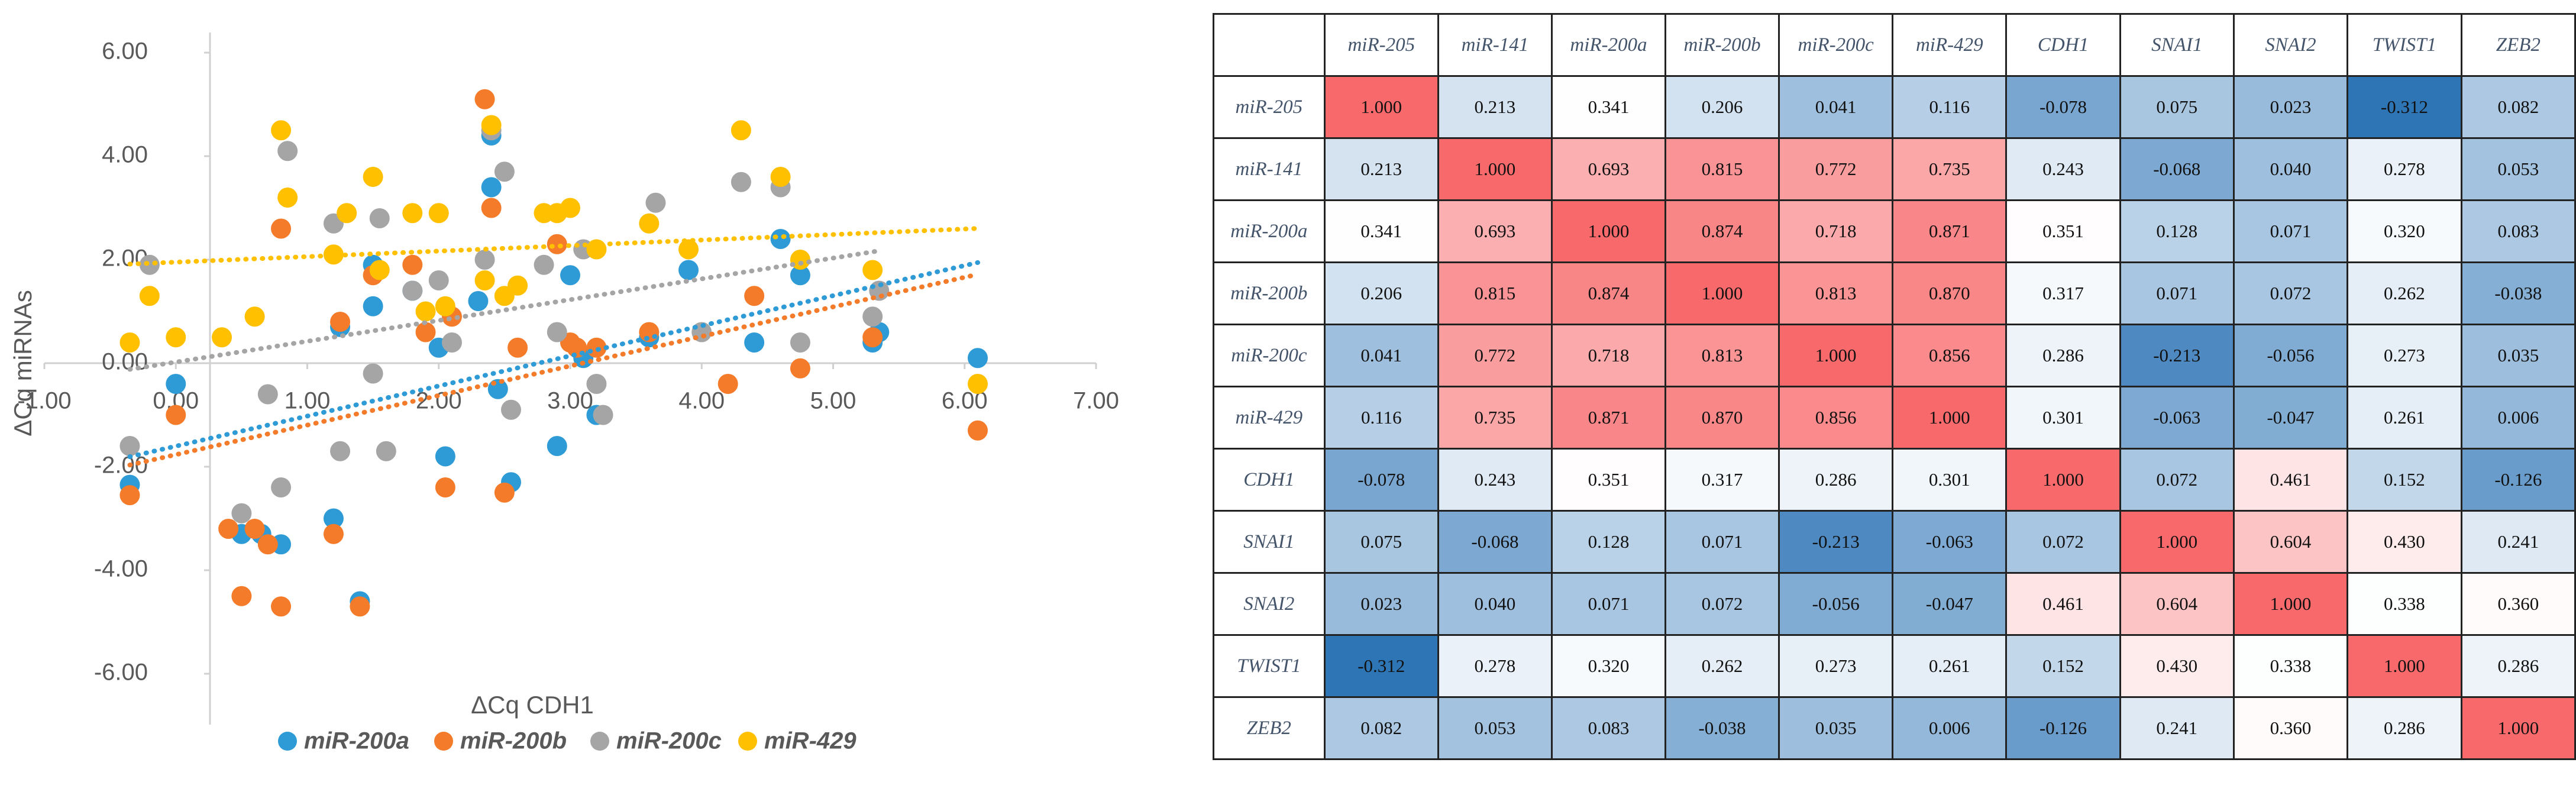  What do you see at coordinates (1495, 666) in the screenshot?
I see `table-cell: 0.278` at bounding box center [1495, 666].